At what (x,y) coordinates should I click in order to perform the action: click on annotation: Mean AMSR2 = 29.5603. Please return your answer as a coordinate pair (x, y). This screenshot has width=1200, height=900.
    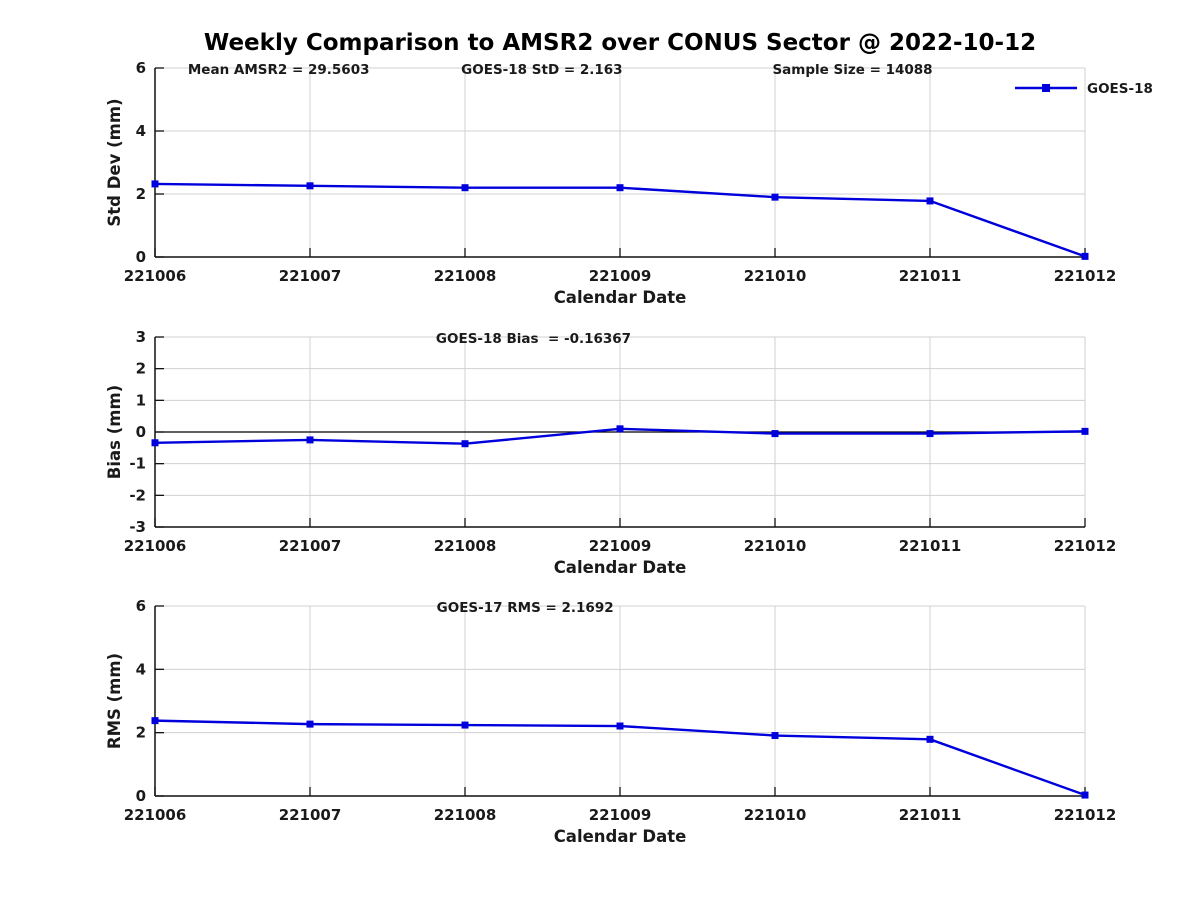
    Looking at the image, I should click on (279, 70).